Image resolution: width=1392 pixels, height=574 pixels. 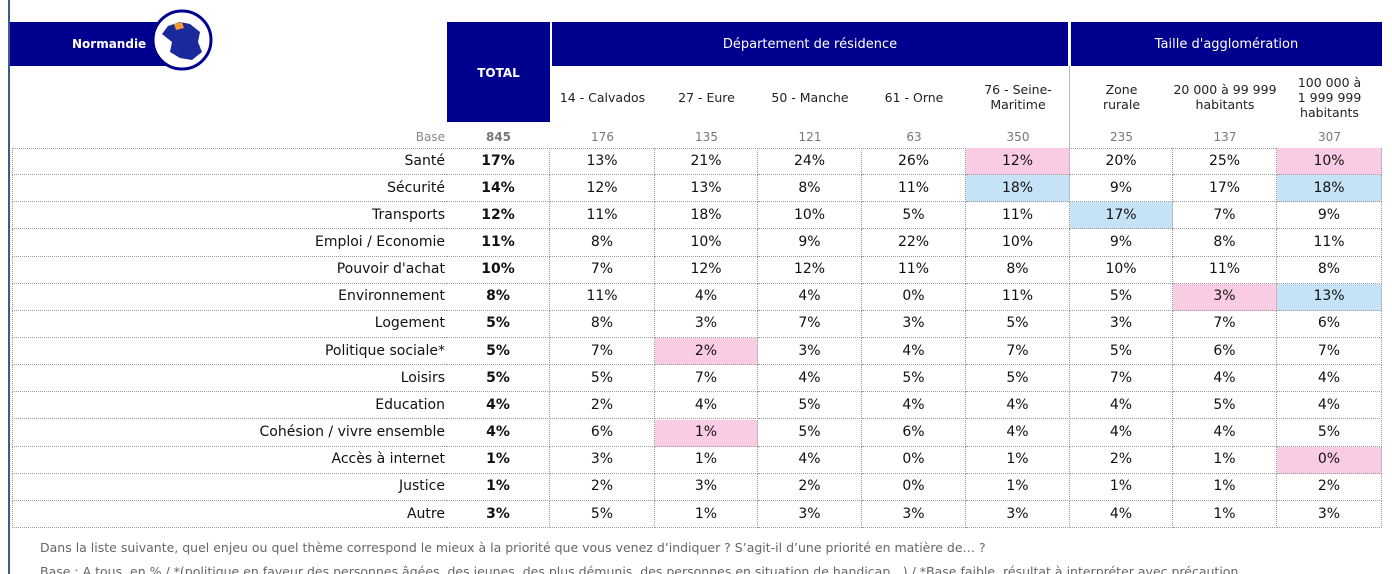 What do you see at coordinates (229, 189) in the screenshot?
I see `row-label: Sécurité` at bounding box center [229, 189].